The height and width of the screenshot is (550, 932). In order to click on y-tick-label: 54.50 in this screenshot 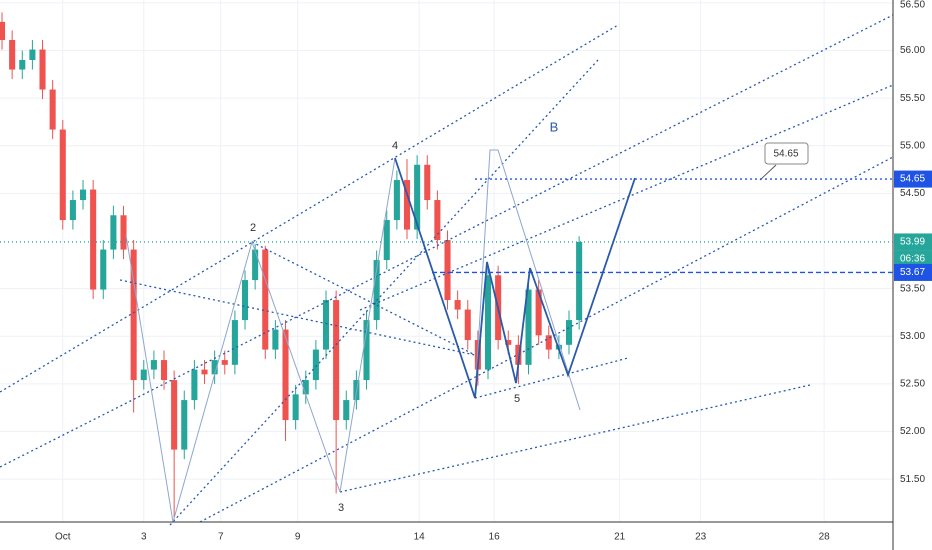, I will do `click(912, 193)`.